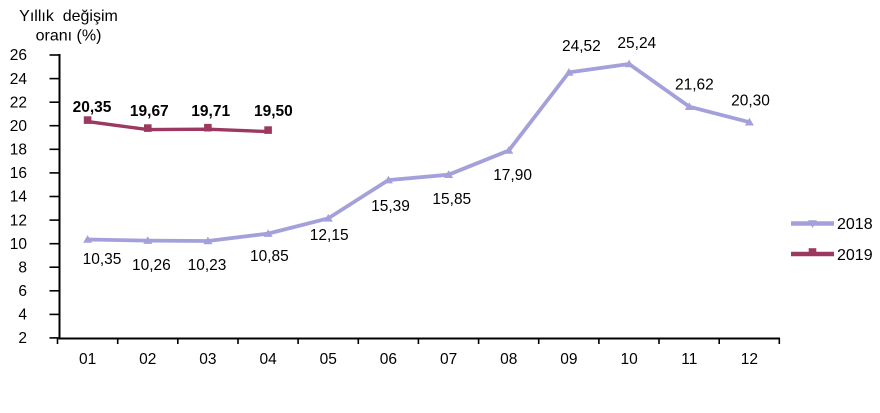 The height and width of the screenshot is (413, 880). I want to click on svg-text: 15,39, so click(390, 206).